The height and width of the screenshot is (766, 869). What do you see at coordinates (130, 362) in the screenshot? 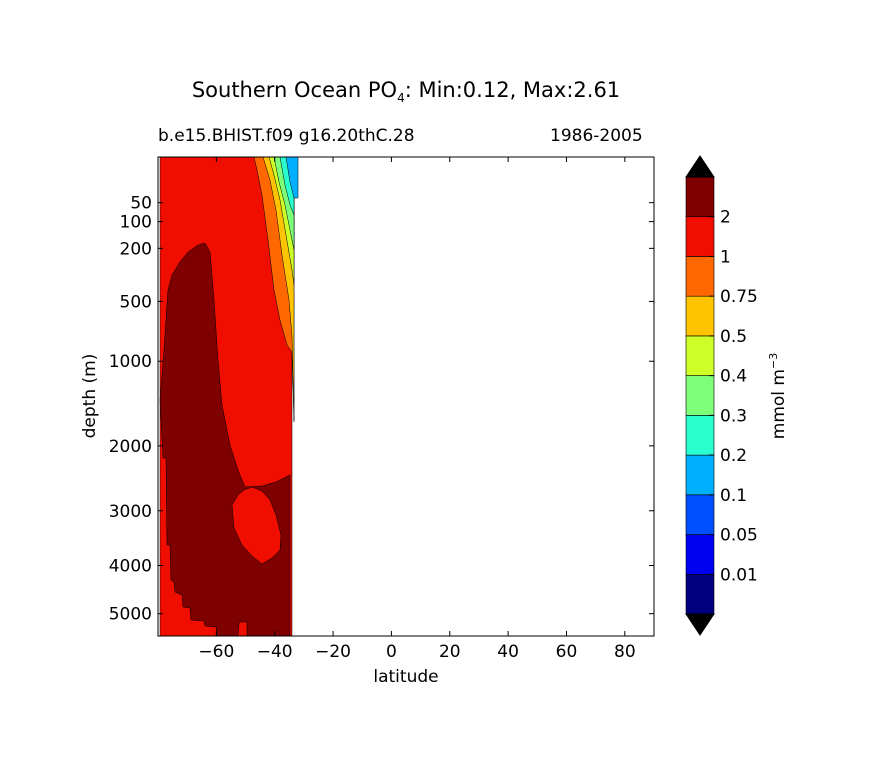
I see `y-tick-label: 1000` at bounding box center [130, 362].